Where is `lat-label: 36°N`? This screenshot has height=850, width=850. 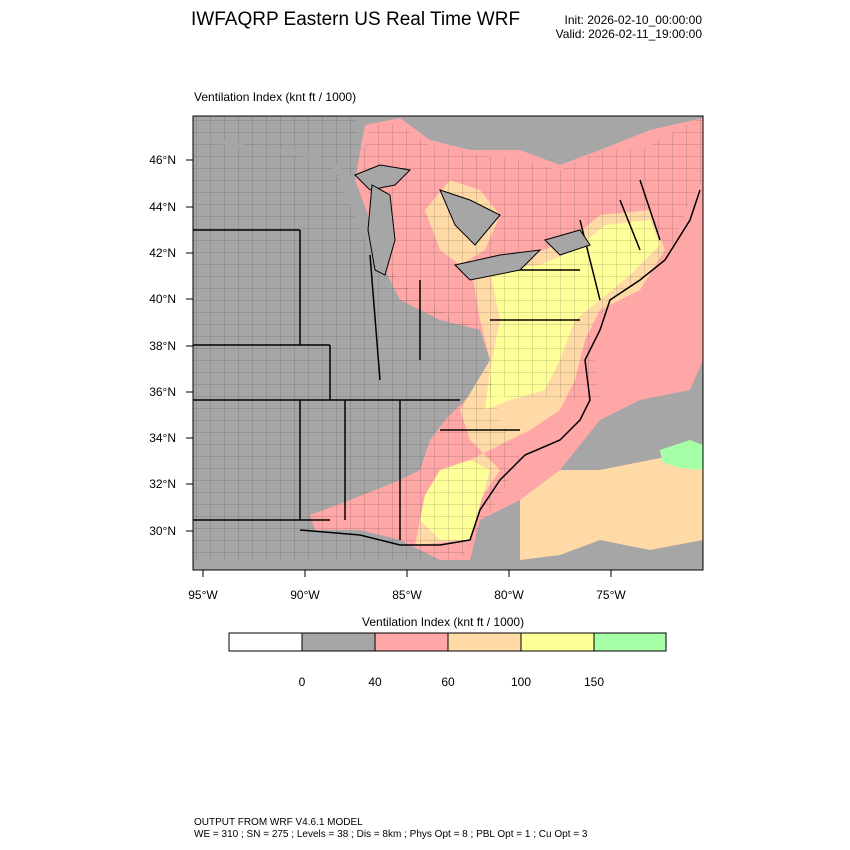
lat-label: 36°N is located at coordinates (162, 392).